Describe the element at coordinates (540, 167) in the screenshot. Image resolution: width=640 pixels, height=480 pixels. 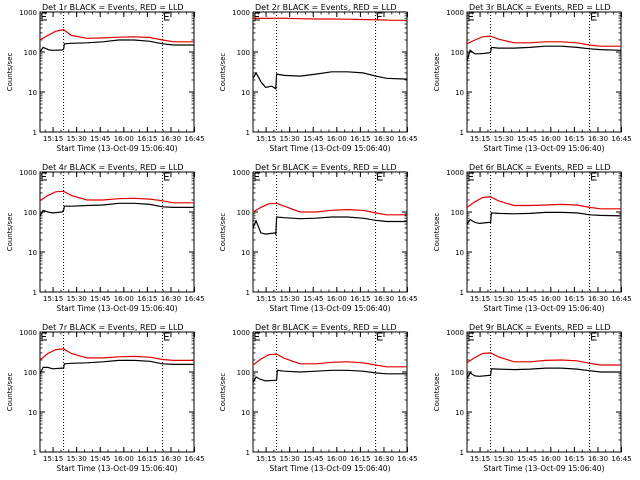
I see `panel-title: Det 6r BLACK = Events, RED = LLD` at that location.